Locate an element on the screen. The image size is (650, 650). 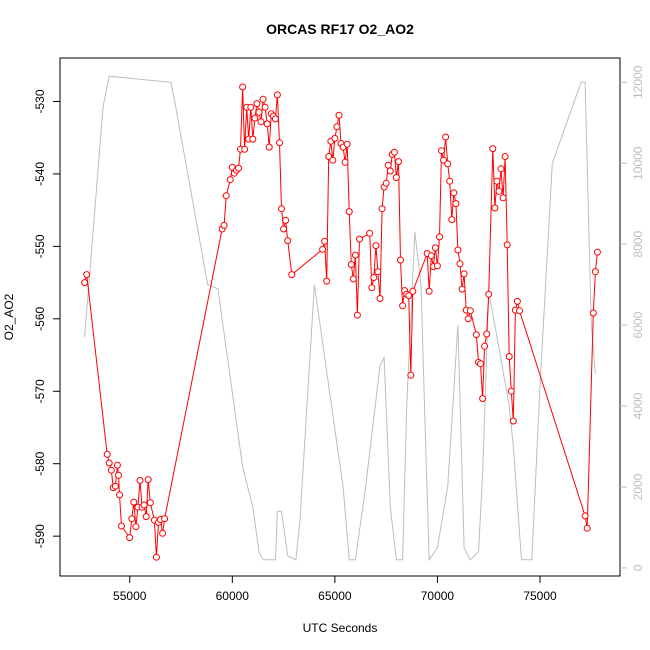
x-axis: 55000 60000 65000 70000 75000 is located at coordinates (335, 589).